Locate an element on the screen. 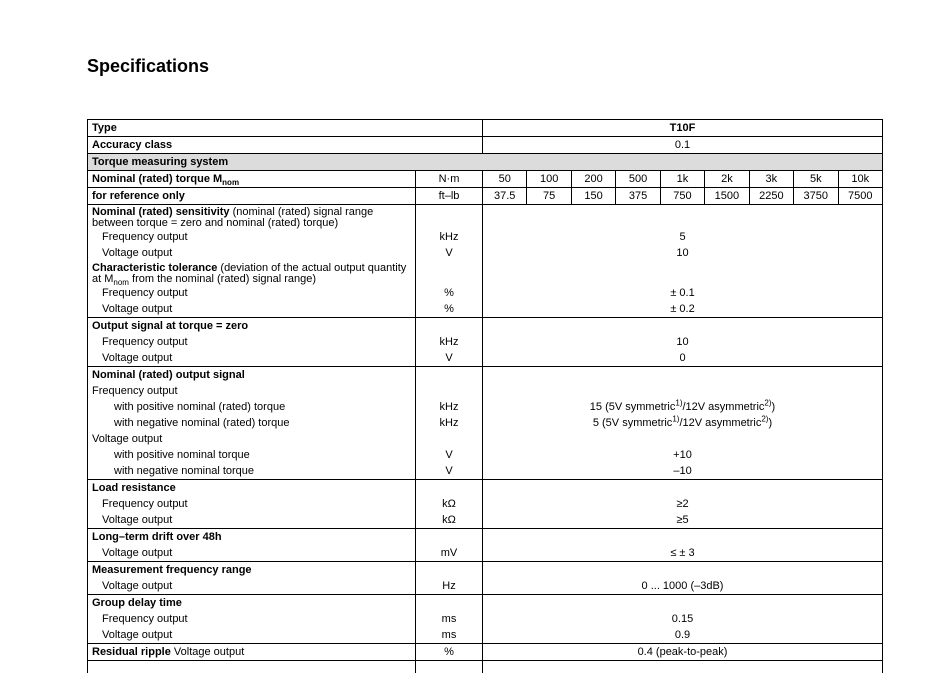 This screenshot has width=931, height=690. value: ≥2 is located at coordinates (682, 504).